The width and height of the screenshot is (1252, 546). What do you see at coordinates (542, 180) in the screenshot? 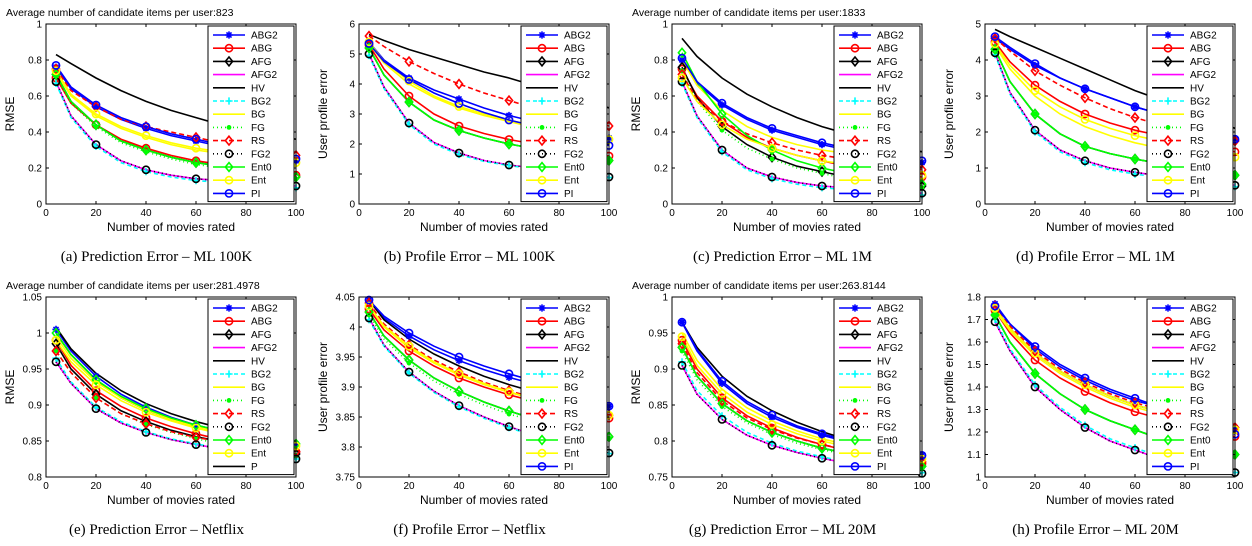
I see `legend-marker-ent` at bounding box center [542, 180].